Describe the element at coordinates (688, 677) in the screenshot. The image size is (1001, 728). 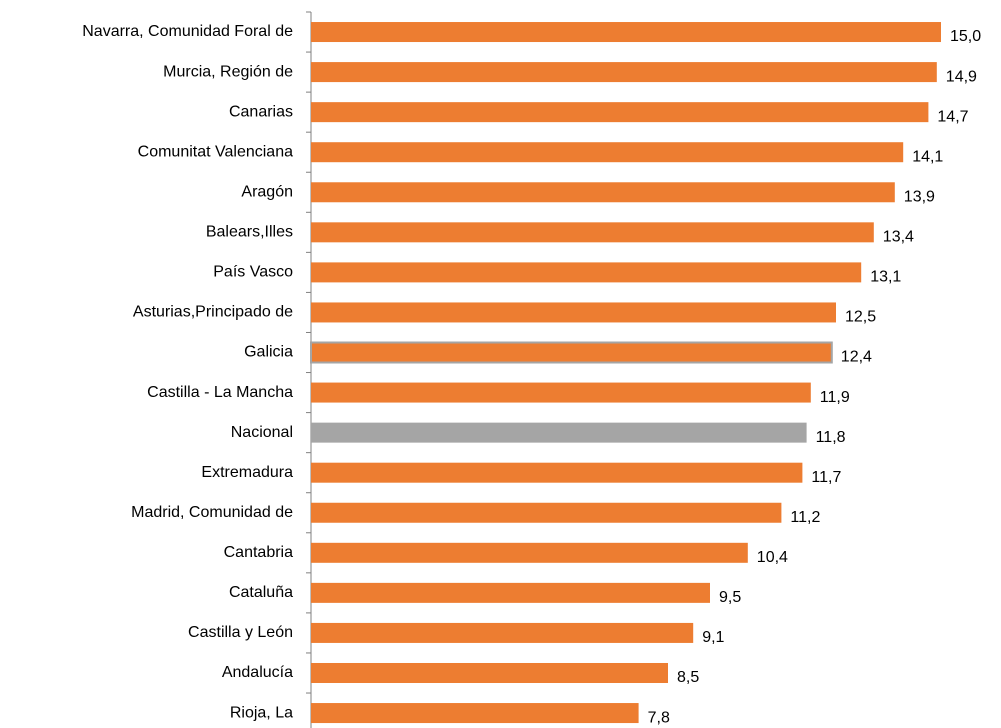
I see `value-label: 8,5` at that location.